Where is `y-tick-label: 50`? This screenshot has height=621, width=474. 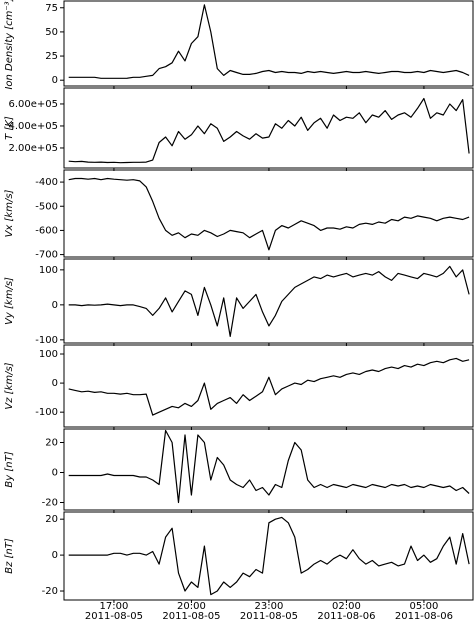 y-tick-label: 50 is located at coordinates (51, 32).